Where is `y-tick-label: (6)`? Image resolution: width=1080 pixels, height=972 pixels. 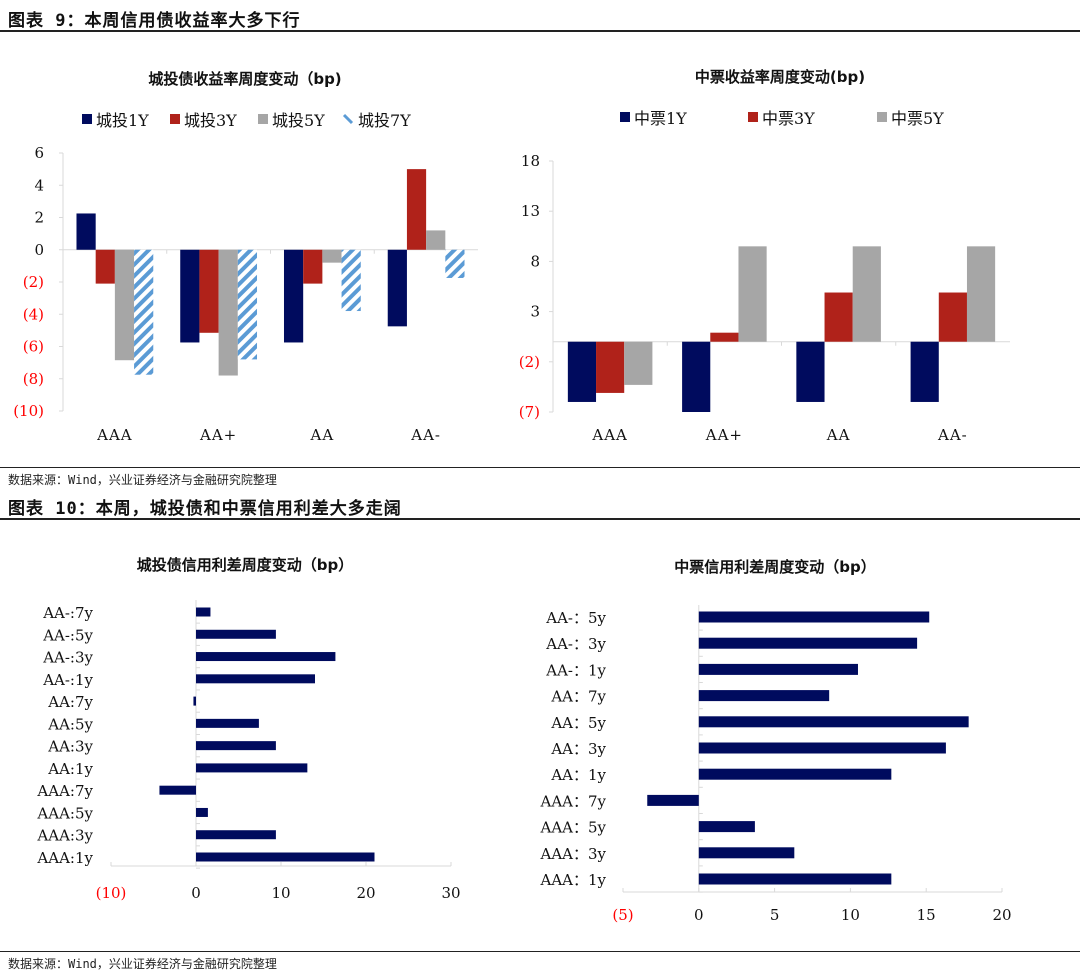 y-tick-label: (6) is located at coordinates (33, 347).